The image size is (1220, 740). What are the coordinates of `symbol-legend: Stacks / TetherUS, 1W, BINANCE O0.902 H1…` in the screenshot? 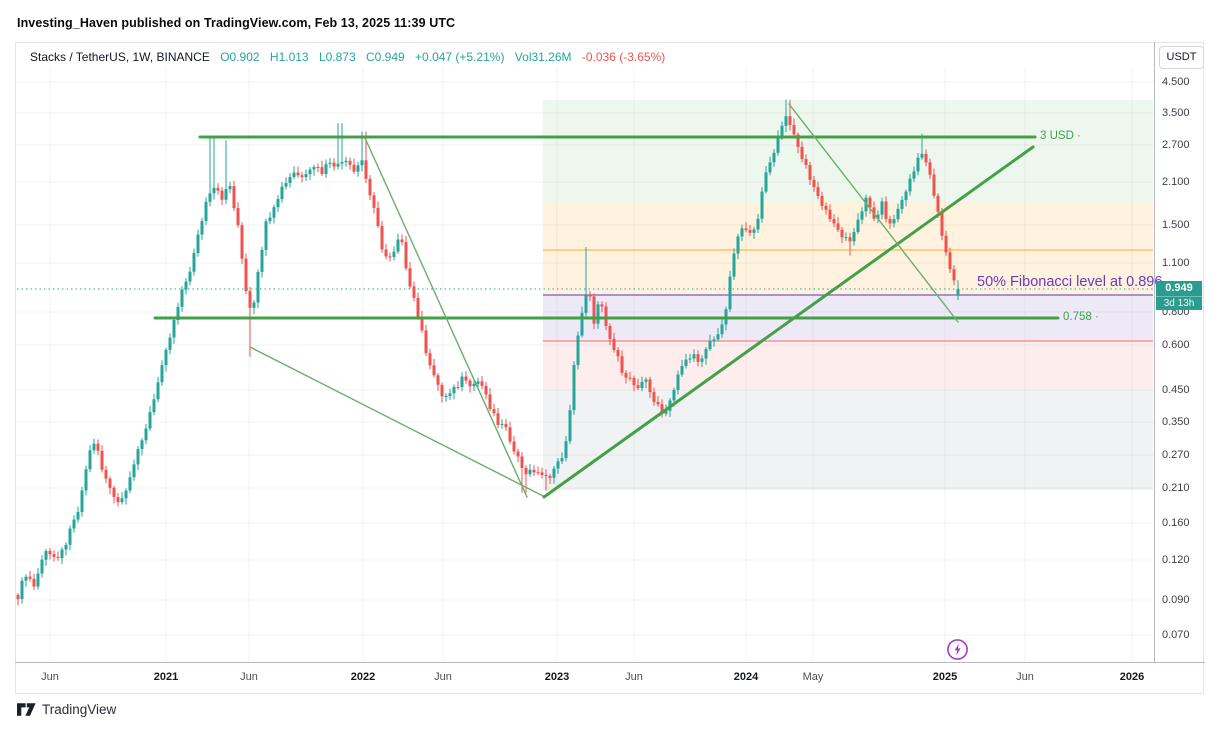 It's located at (351, 57).